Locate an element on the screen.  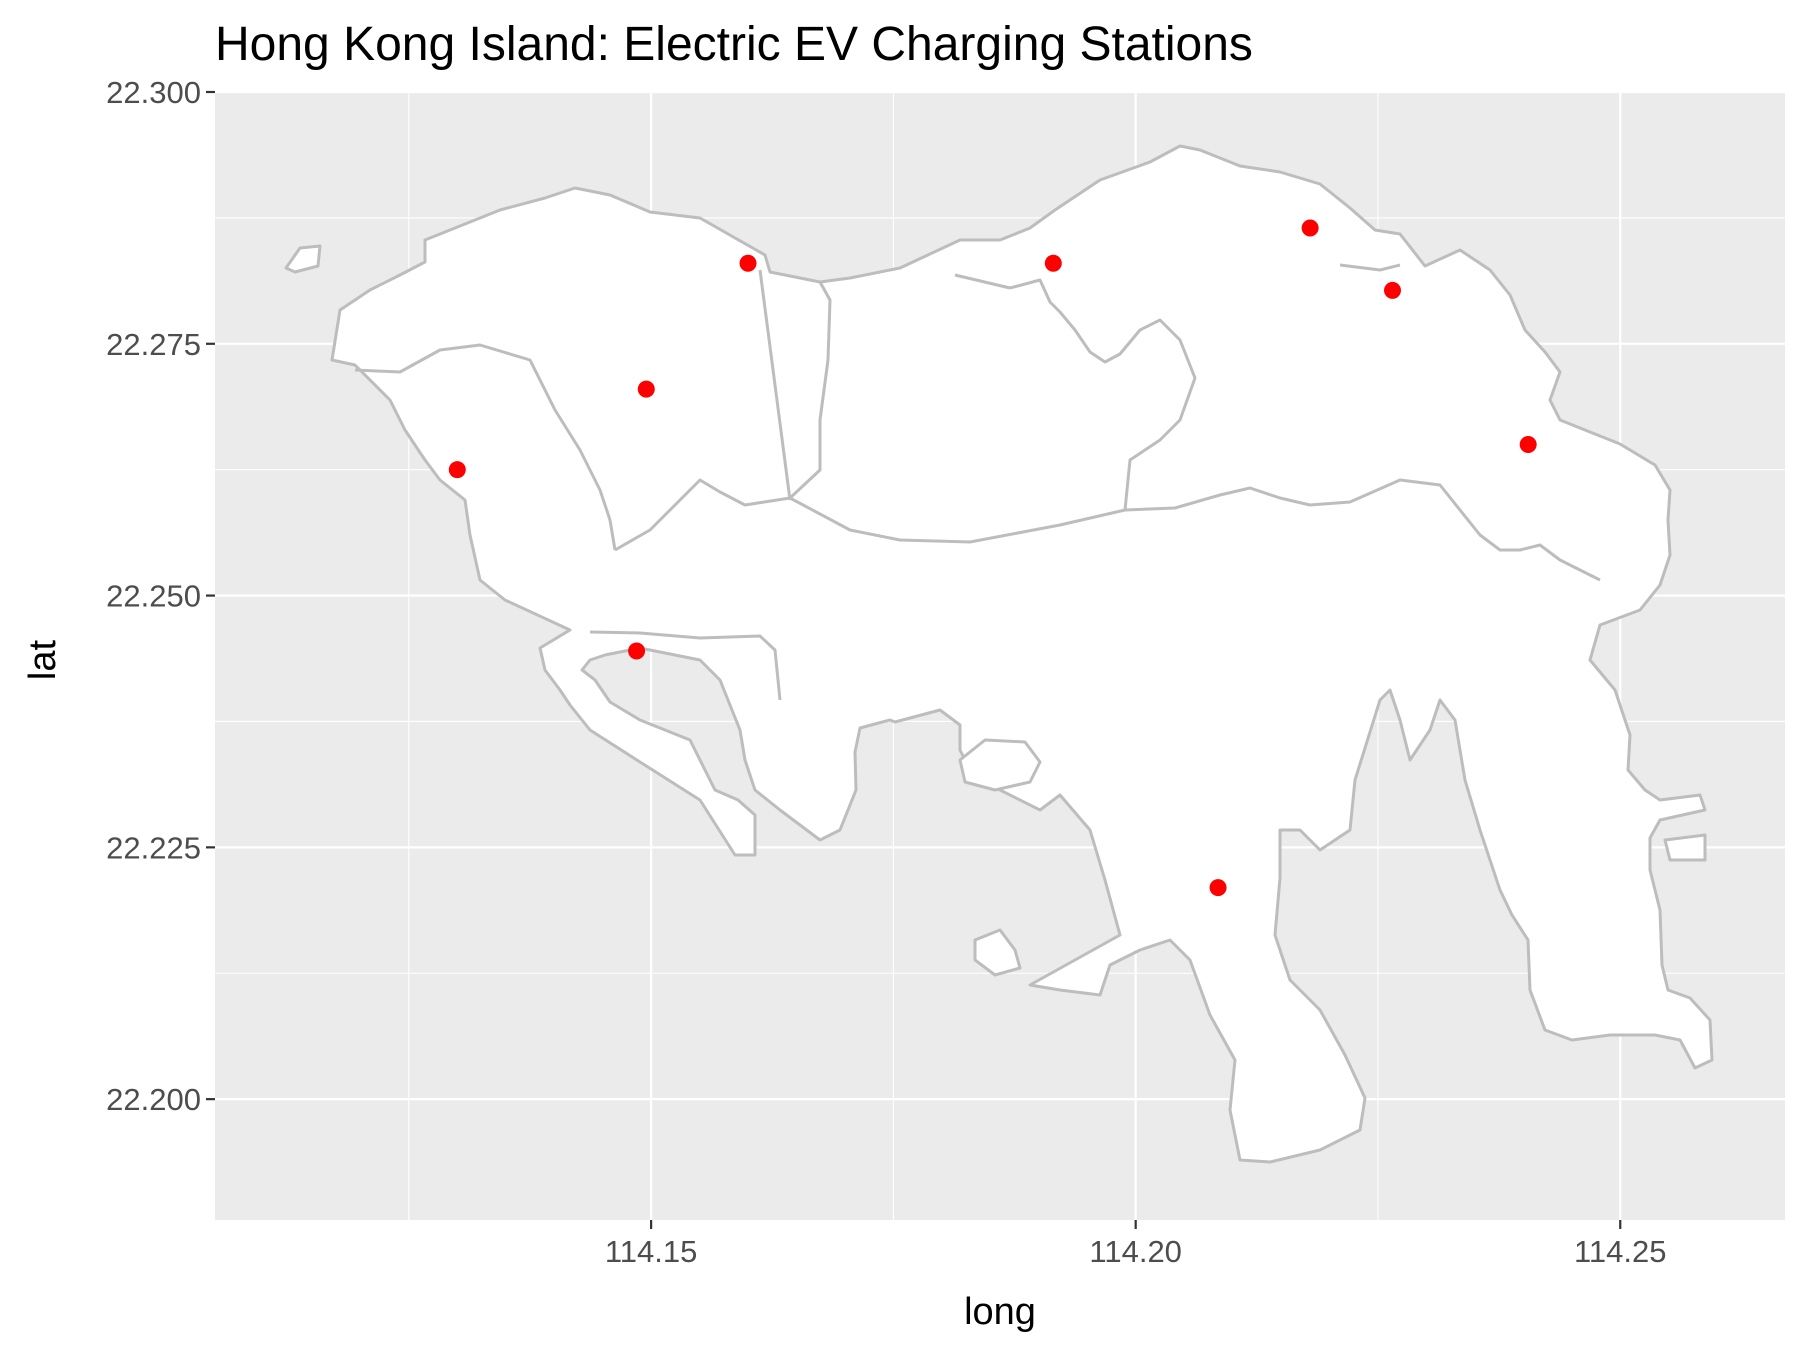
y-tick-label: 22.250 is located at coordinates (153, 596).